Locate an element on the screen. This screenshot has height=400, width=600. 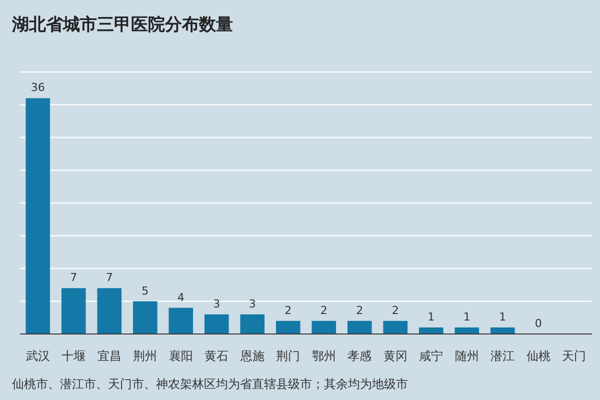
text: 仙桃市、潜江市、天门市、神农架林区均为省直辖县级市；其余均为地级市 is located at coordinates (210, 384).